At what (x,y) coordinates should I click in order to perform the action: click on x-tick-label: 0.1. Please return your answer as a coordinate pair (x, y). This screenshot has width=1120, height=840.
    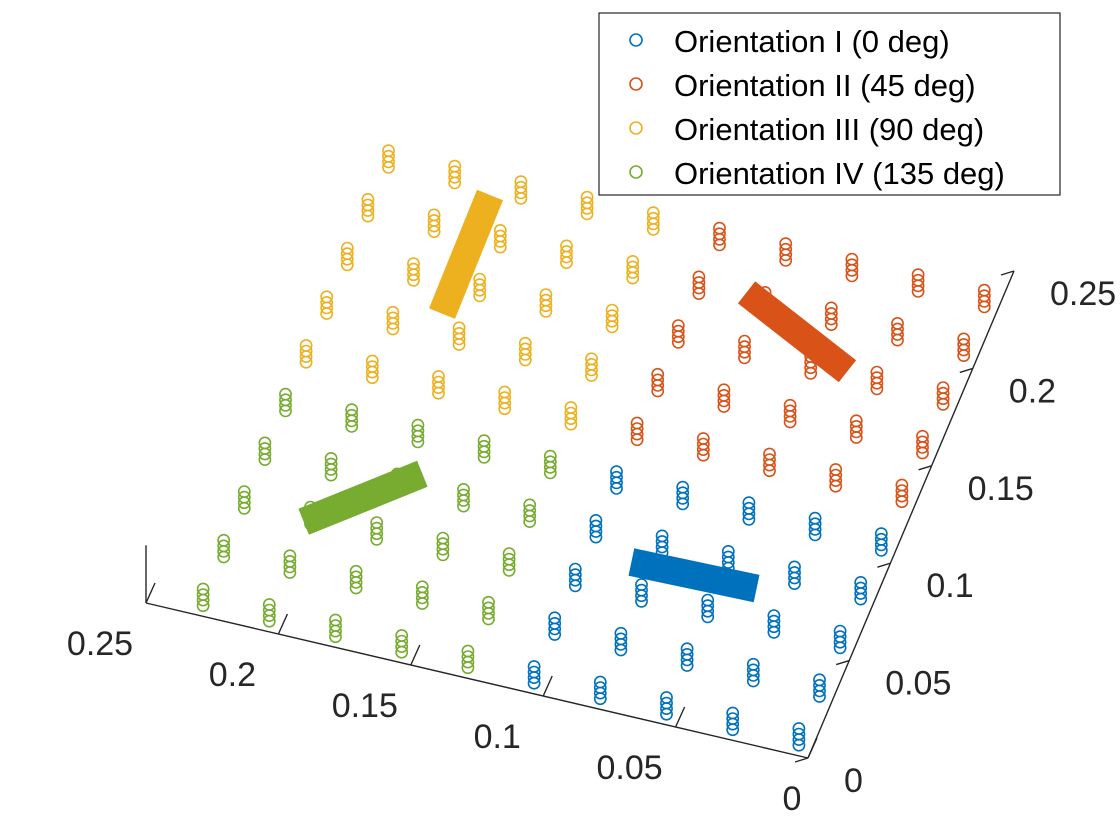
    Looking at the image, I should click on (497, 737).